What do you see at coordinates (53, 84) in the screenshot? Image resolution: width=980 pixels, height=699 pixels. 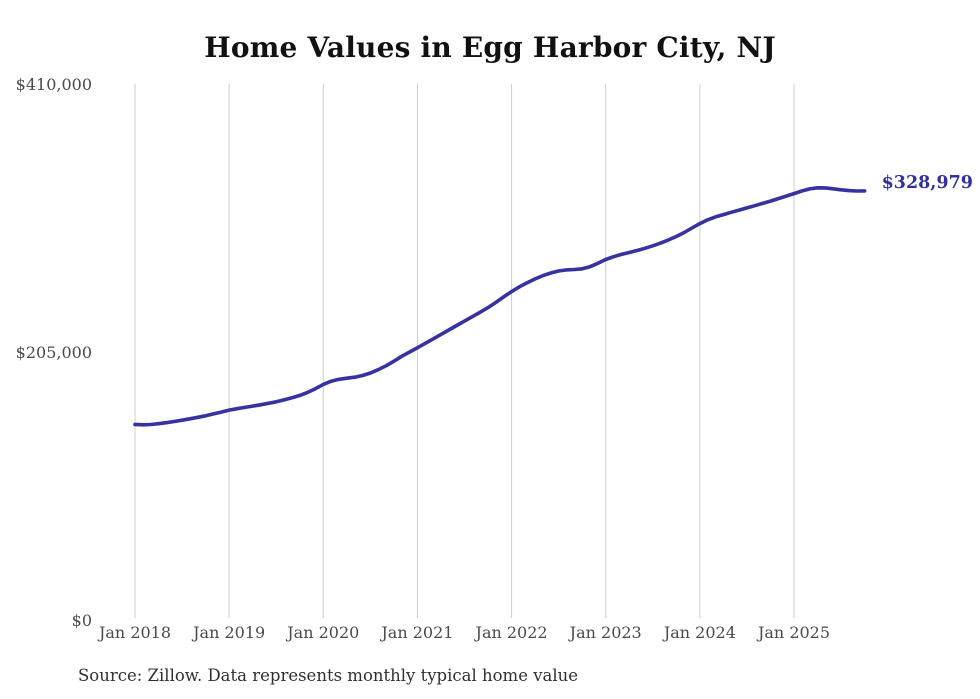 I see `y-axis-tick-label: $410,000` at bounding box center [53, 84].